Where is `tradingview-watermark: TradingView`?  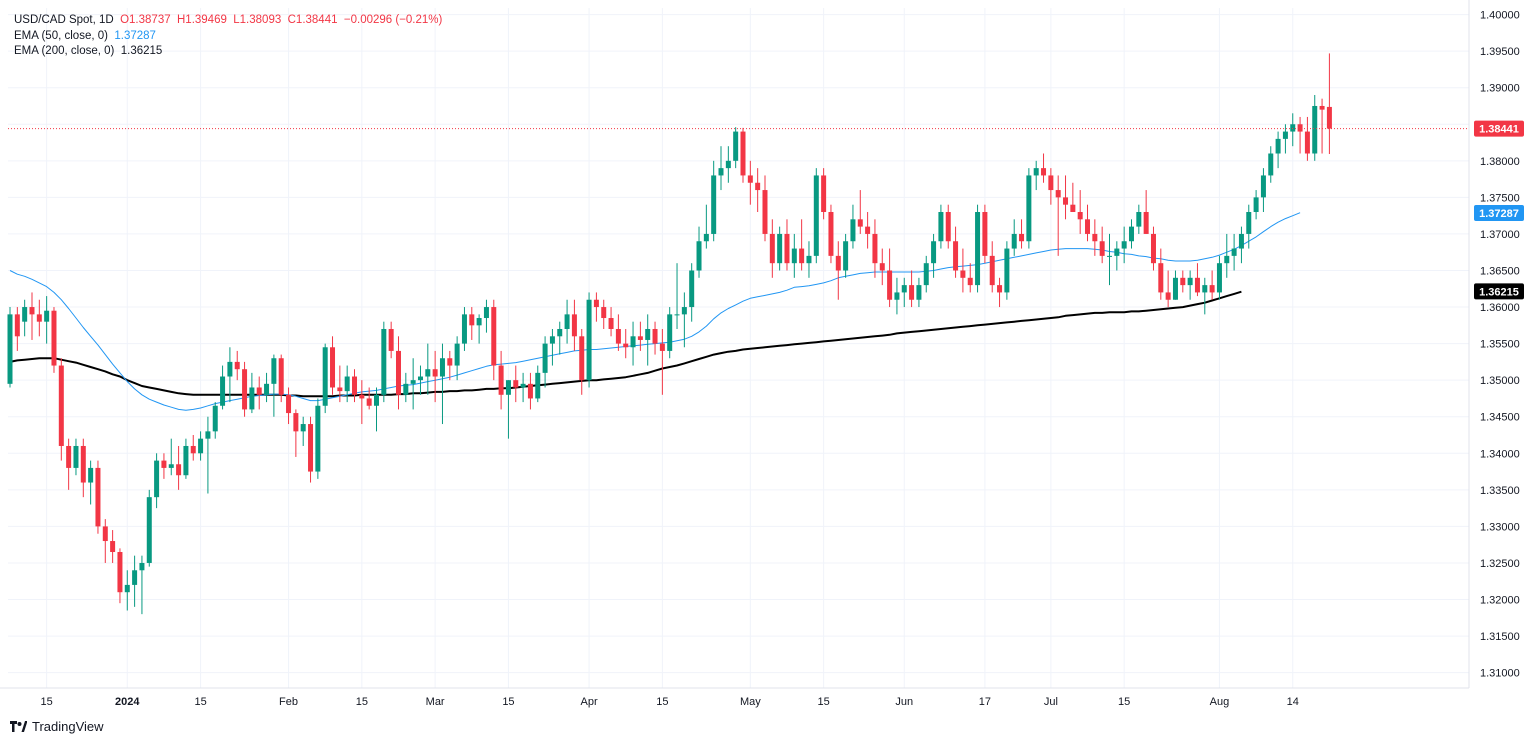 tradingview-watermark: TradingView is located at coordinates (57, 726).